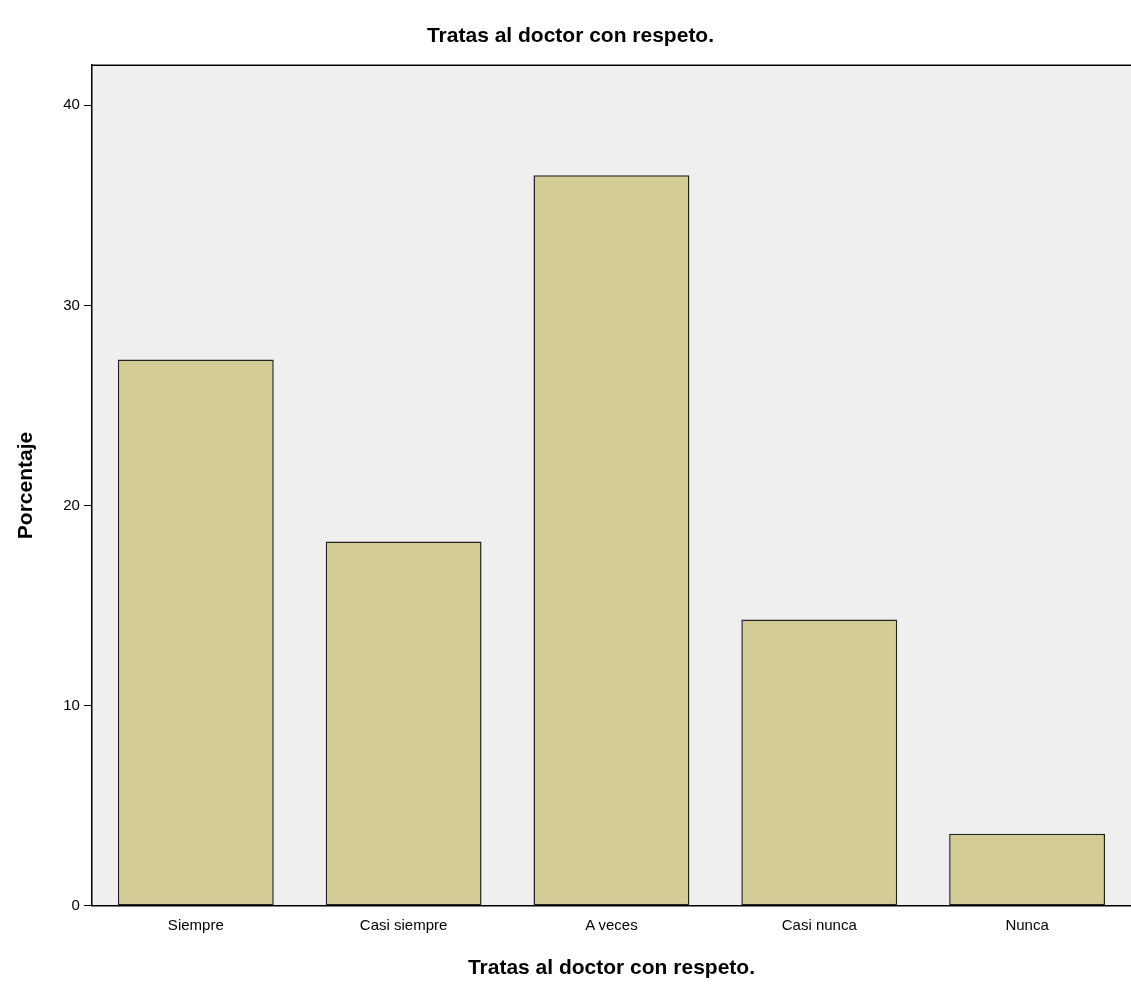 This screenshot has width=1131, height=1005. Describe the element at coordinates (570, 35) in the screenshot. I see `chart-title: Tratas al doctor con respeto.` at that location.